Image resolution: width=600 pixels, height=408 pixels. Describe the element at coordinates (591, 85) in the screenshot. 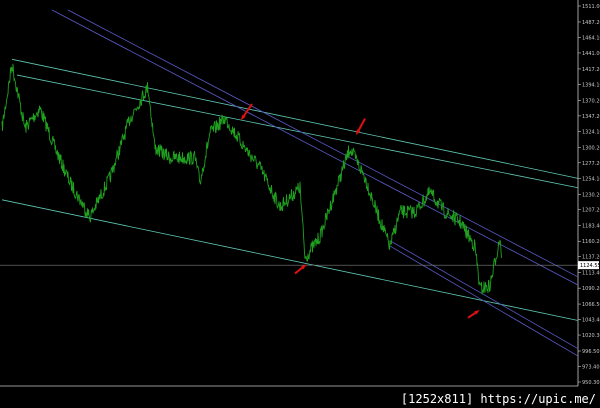

I see `y-tick-label: 1394.10` at that location.